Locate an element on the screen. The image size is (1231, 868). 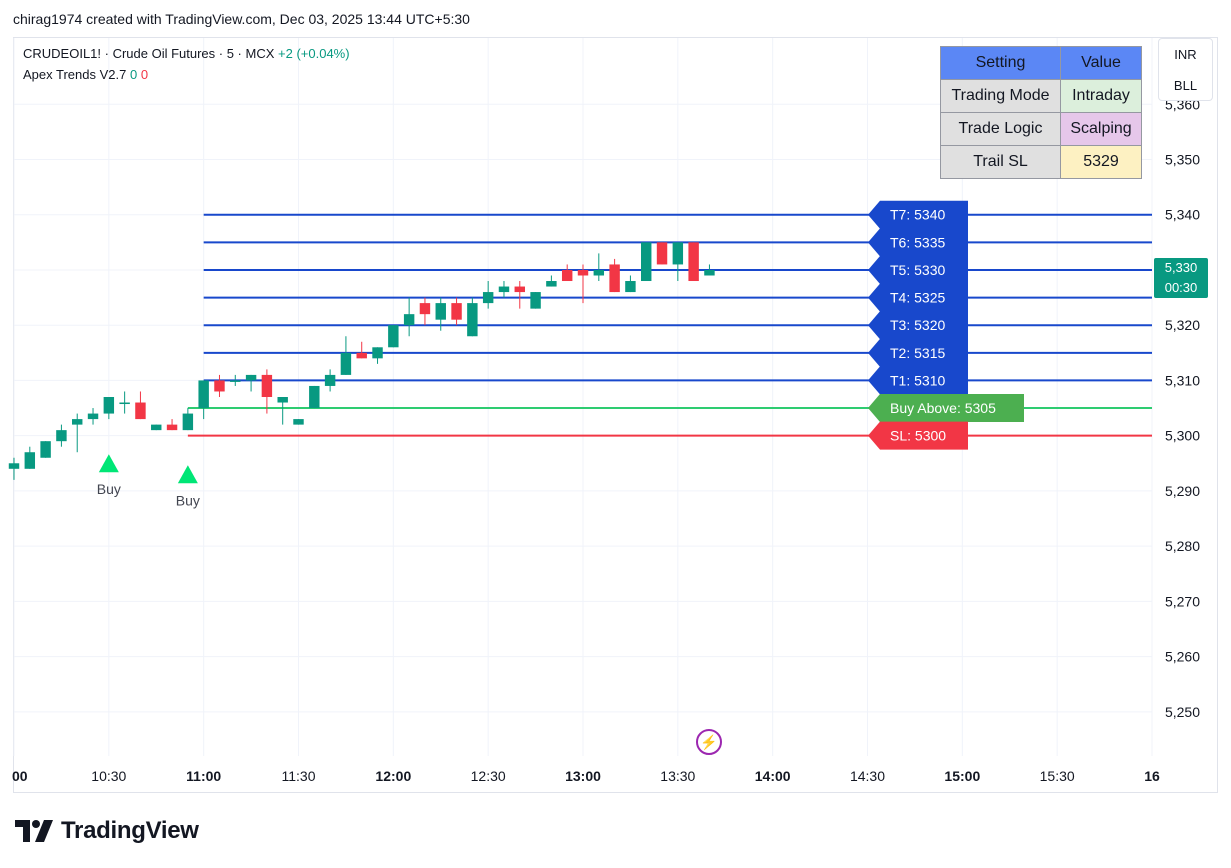
x-tick-label: 15:00 is located at coordinates (962, 776).